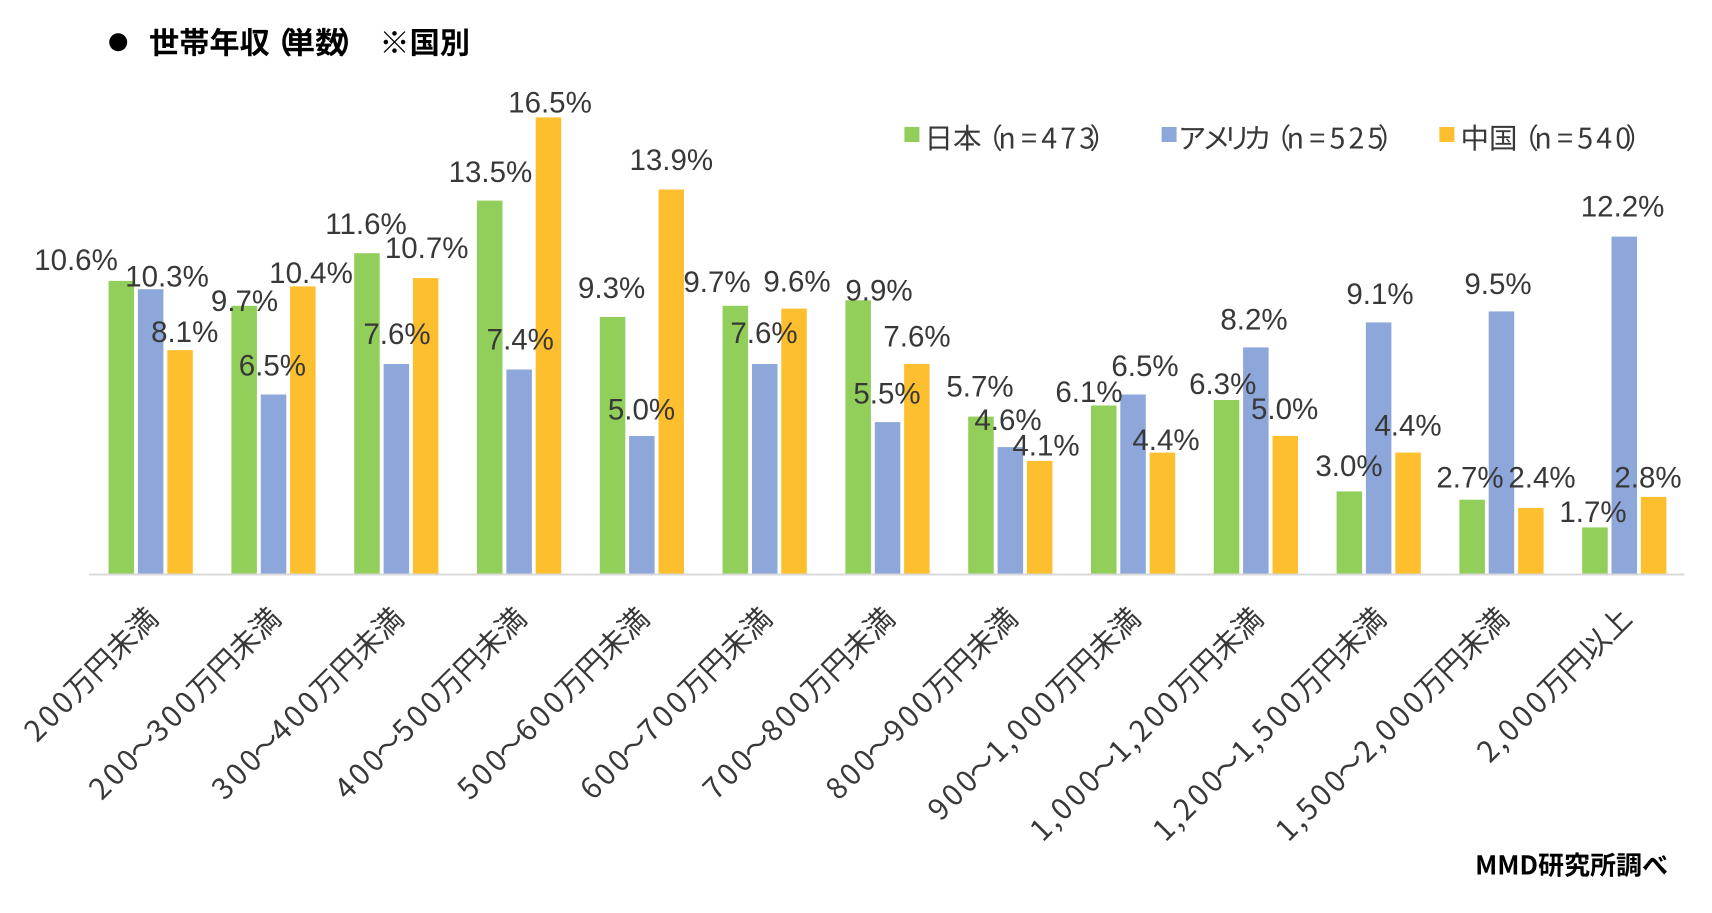 This screenshot has width=1712, height=913. I want to click on svg-text: 10.7%, so click(427, 248).